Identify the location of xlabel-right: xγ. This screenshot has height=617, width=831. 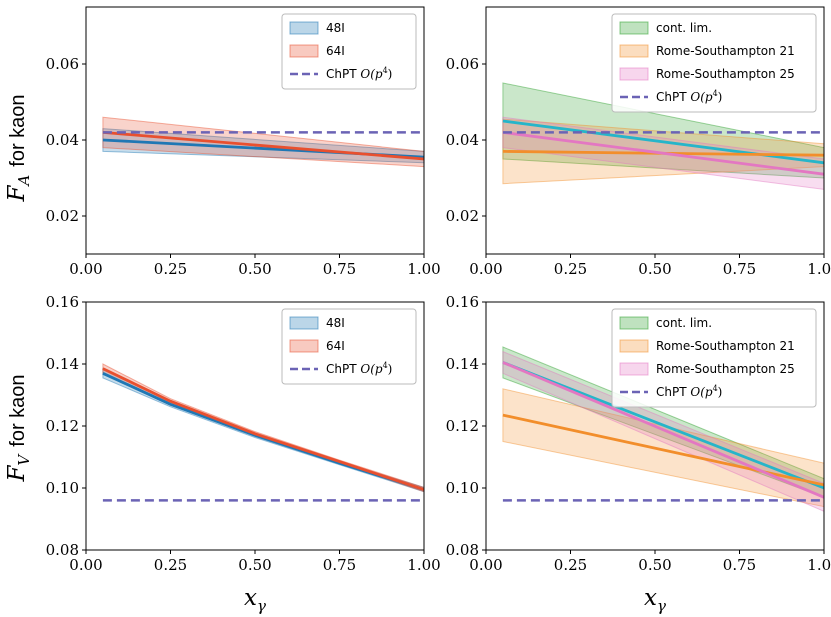
(655, 600).